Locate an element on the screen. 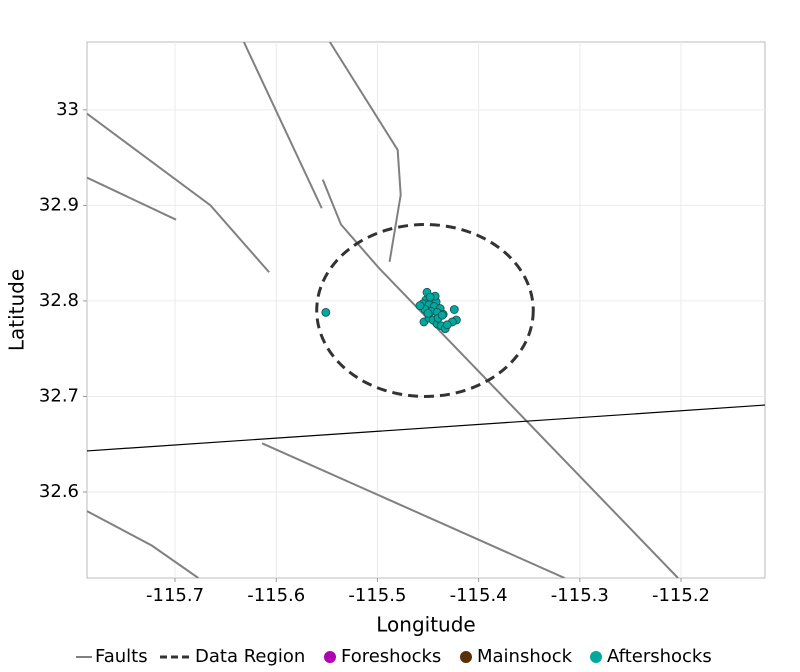 This screenshot has width=800, height=672. y-tick-label: 33 is located at coordinates (67, 109).